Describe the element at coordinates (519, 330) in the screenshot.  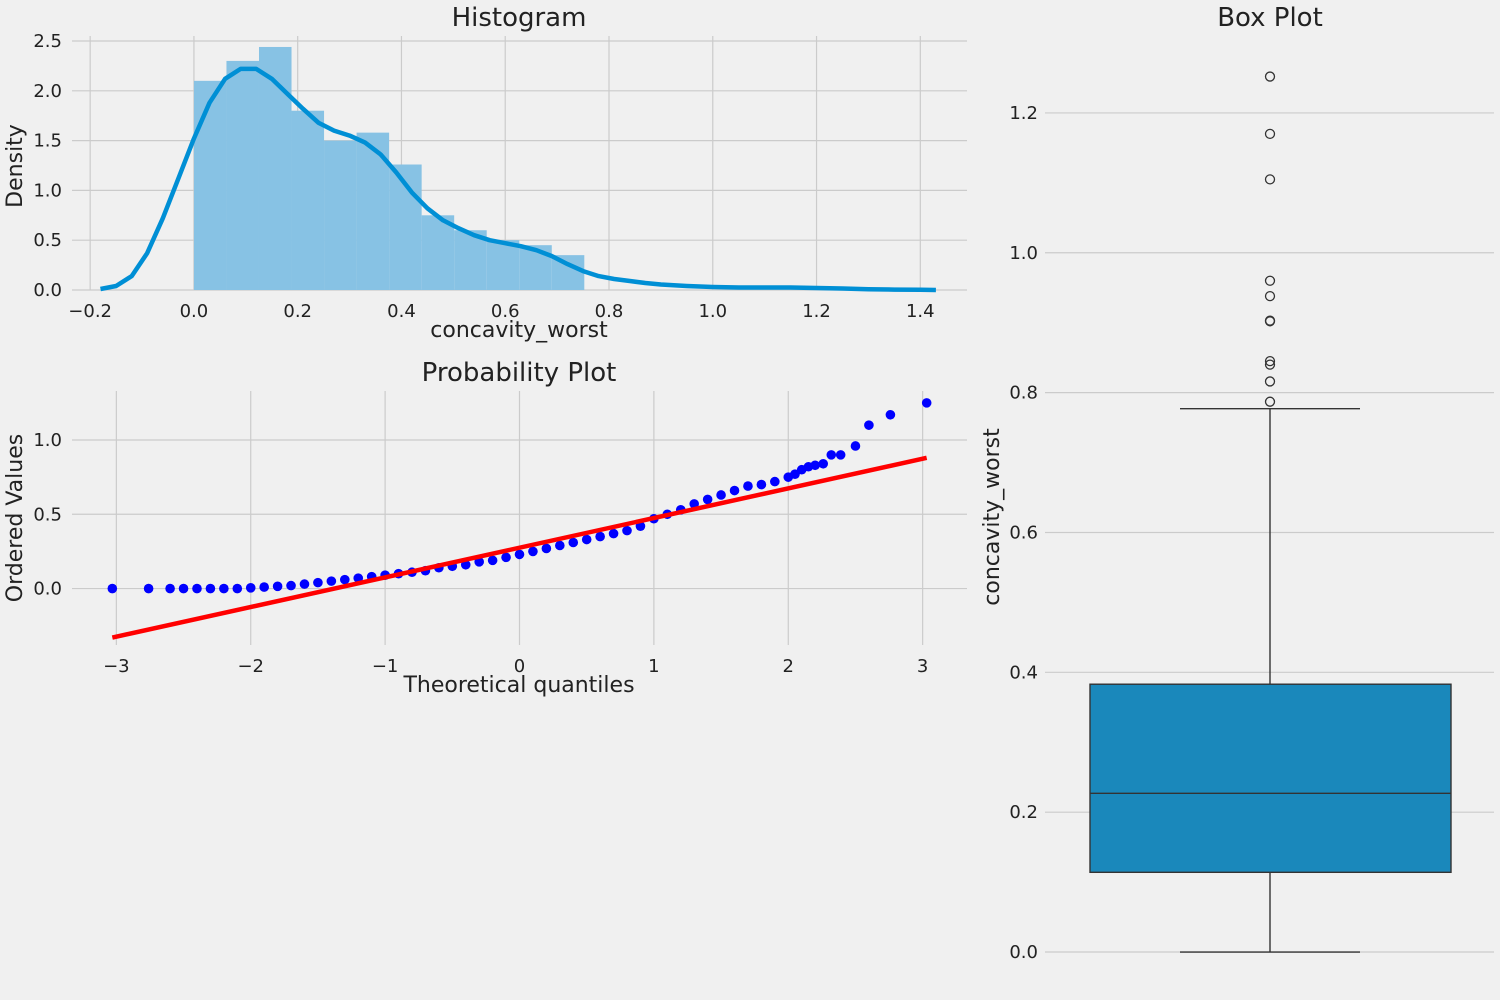
I see `histogram-xlabel: concavity_worst` at that location.